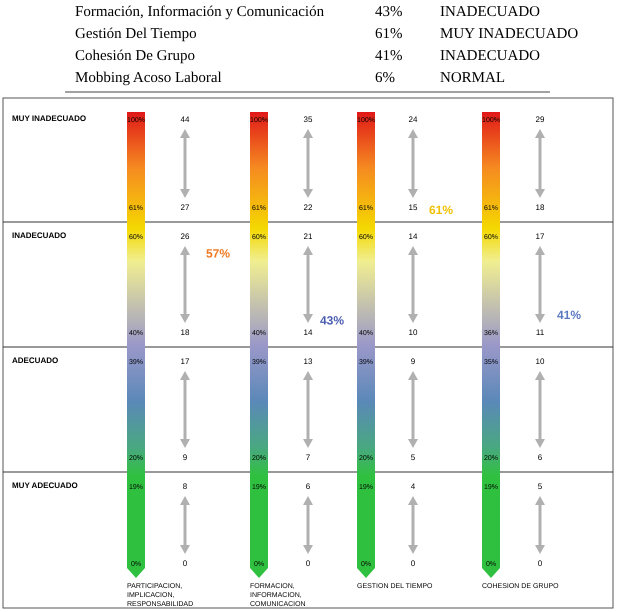  What do you see at coordinates (185, 119) in the screenshot?
I see `text: 44` at bounding box center [185, 119].